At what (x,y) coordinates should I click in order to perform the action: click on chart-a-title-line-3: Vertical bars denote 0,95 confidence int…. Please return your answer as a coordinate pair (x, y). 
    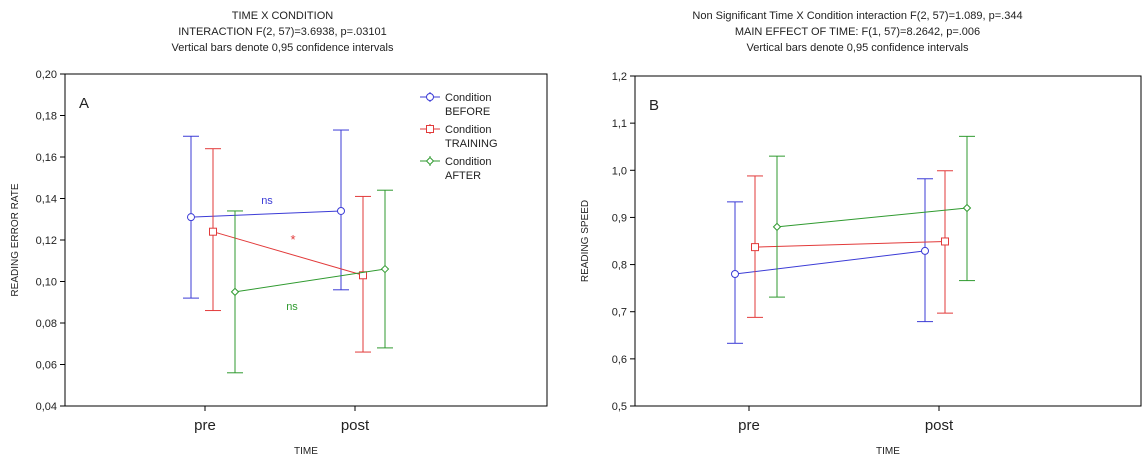
    Looking at the image, I should click on (282, 48).